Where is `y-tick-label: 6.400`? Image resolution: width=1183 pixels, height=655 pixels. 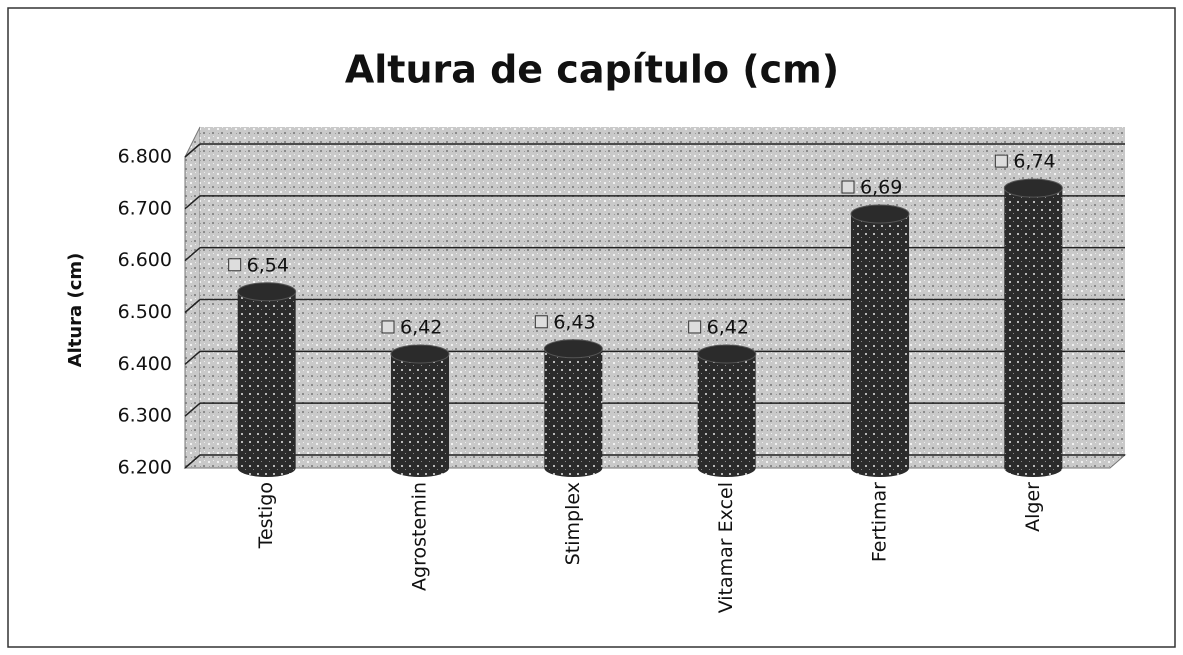 y-tick-label: 6.400 is located at coordinates (145, 364).